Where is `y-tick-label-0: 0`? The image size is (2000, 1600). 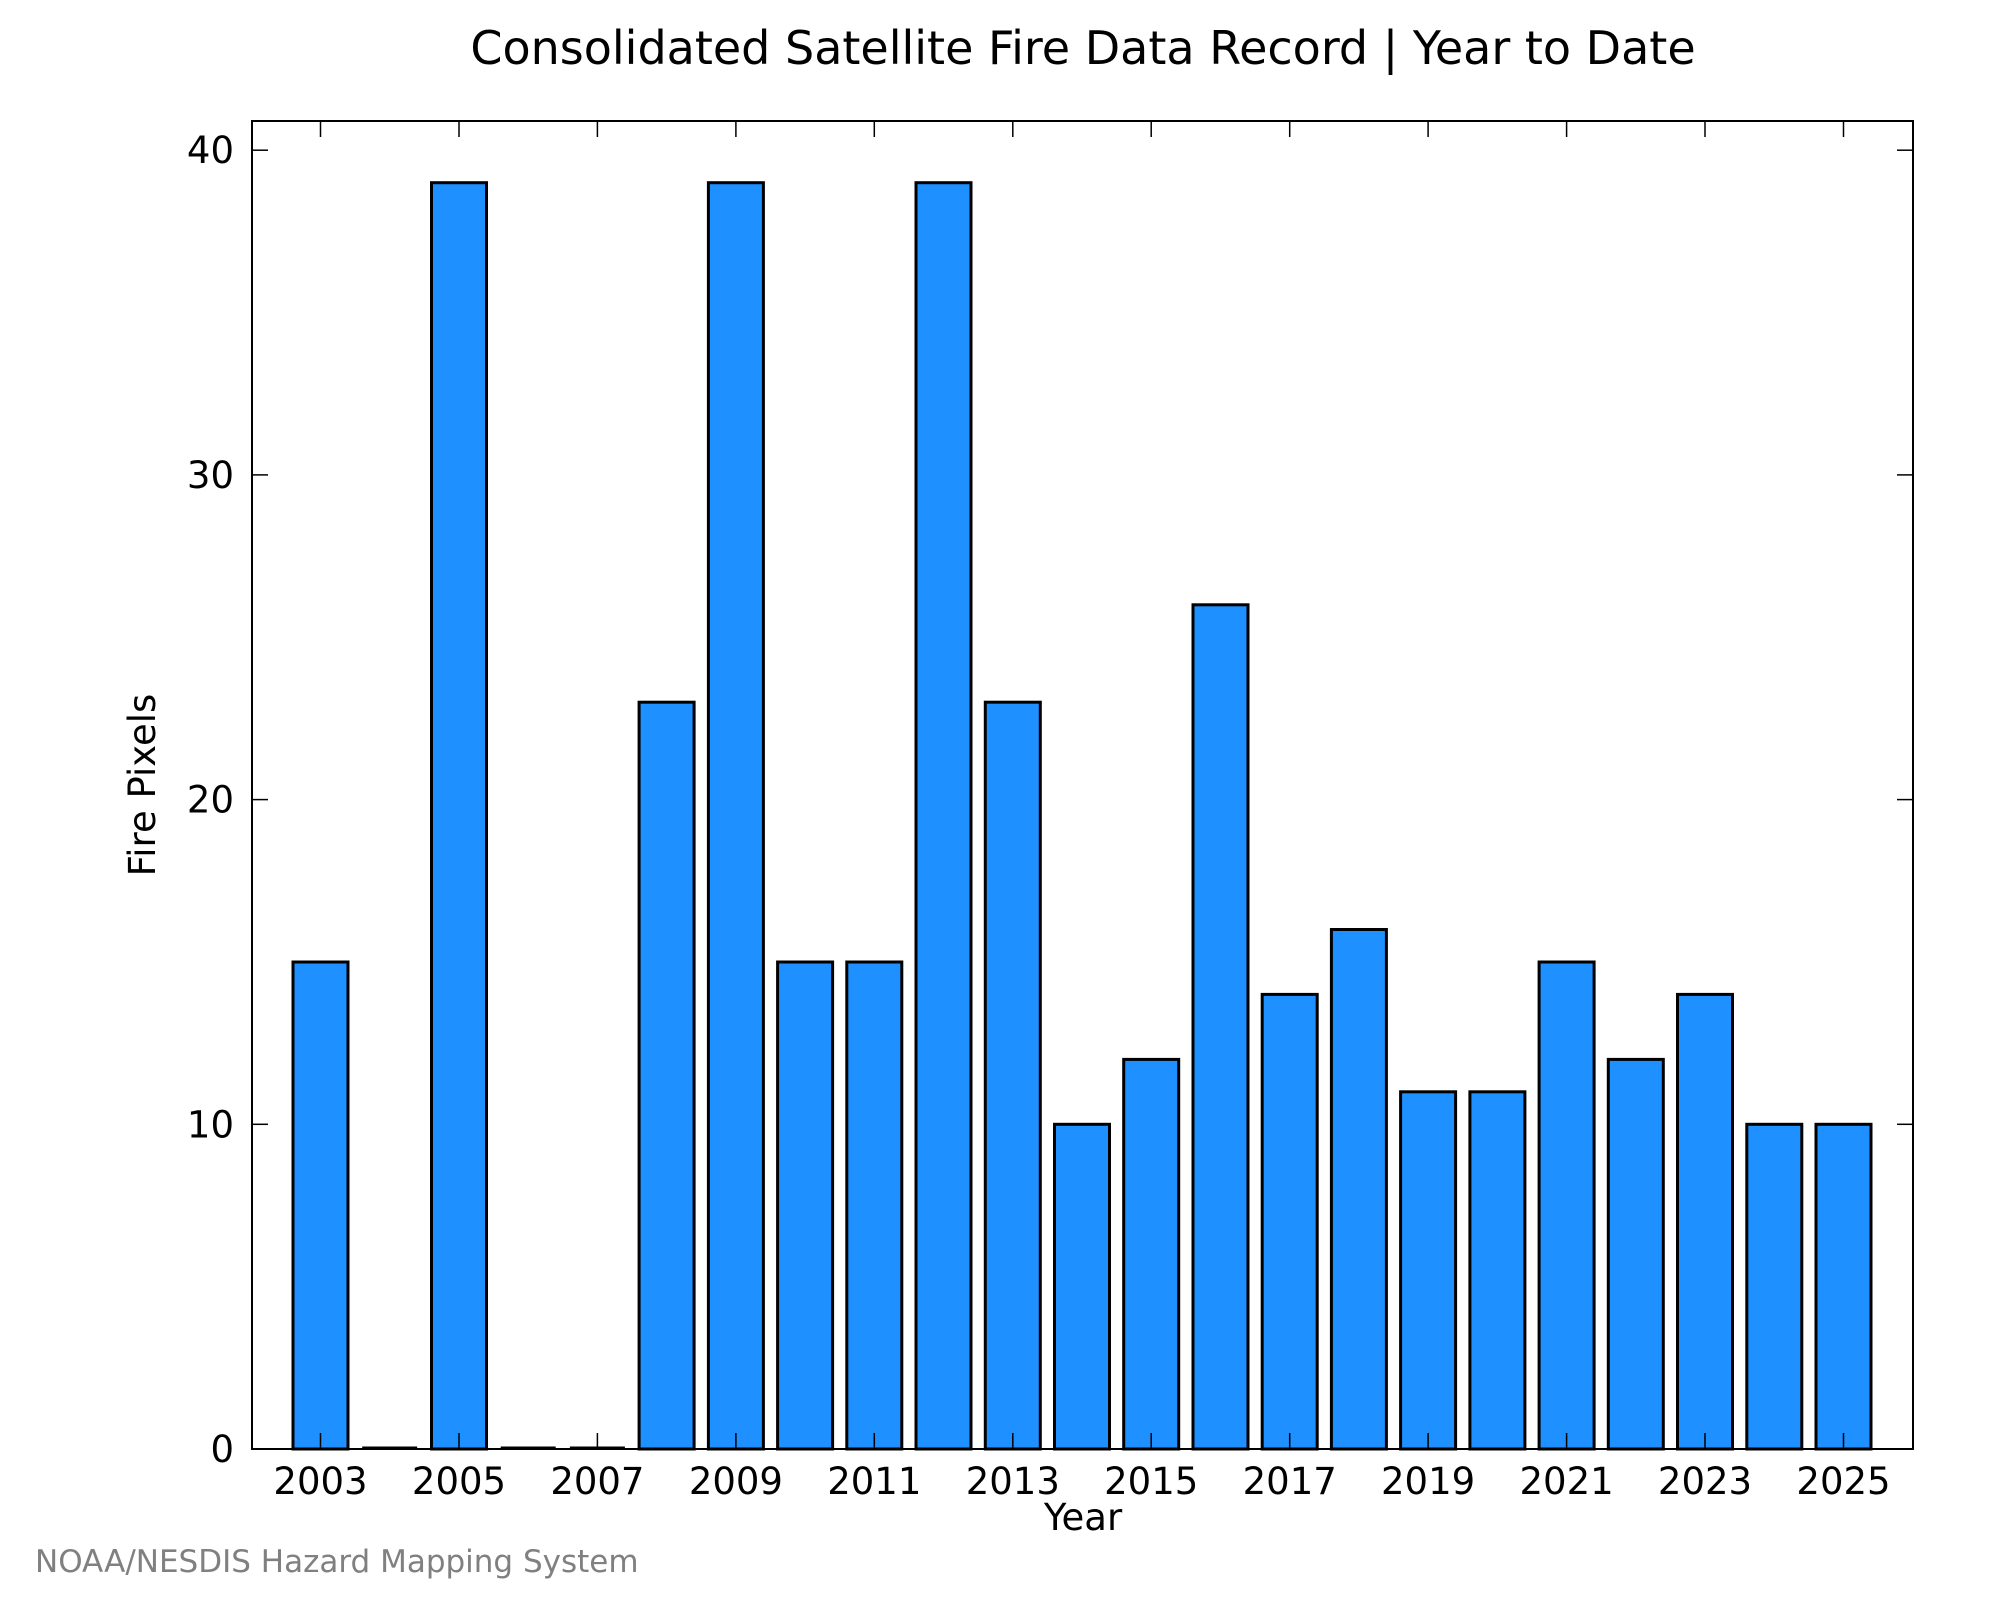 y-tick-label-0: 0 is located at coordinates (222, 1449).